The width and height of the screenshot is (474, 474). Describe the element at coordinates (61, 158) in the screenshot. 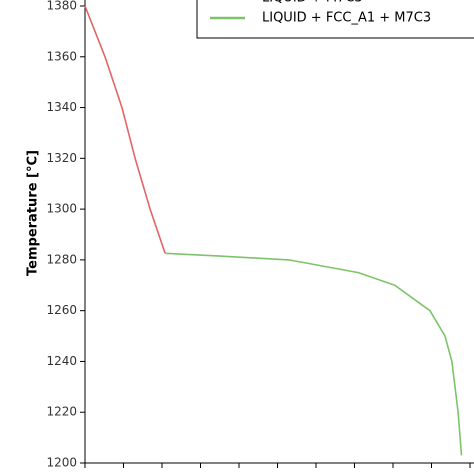

I see `y-tick-label: 1320` at that location.